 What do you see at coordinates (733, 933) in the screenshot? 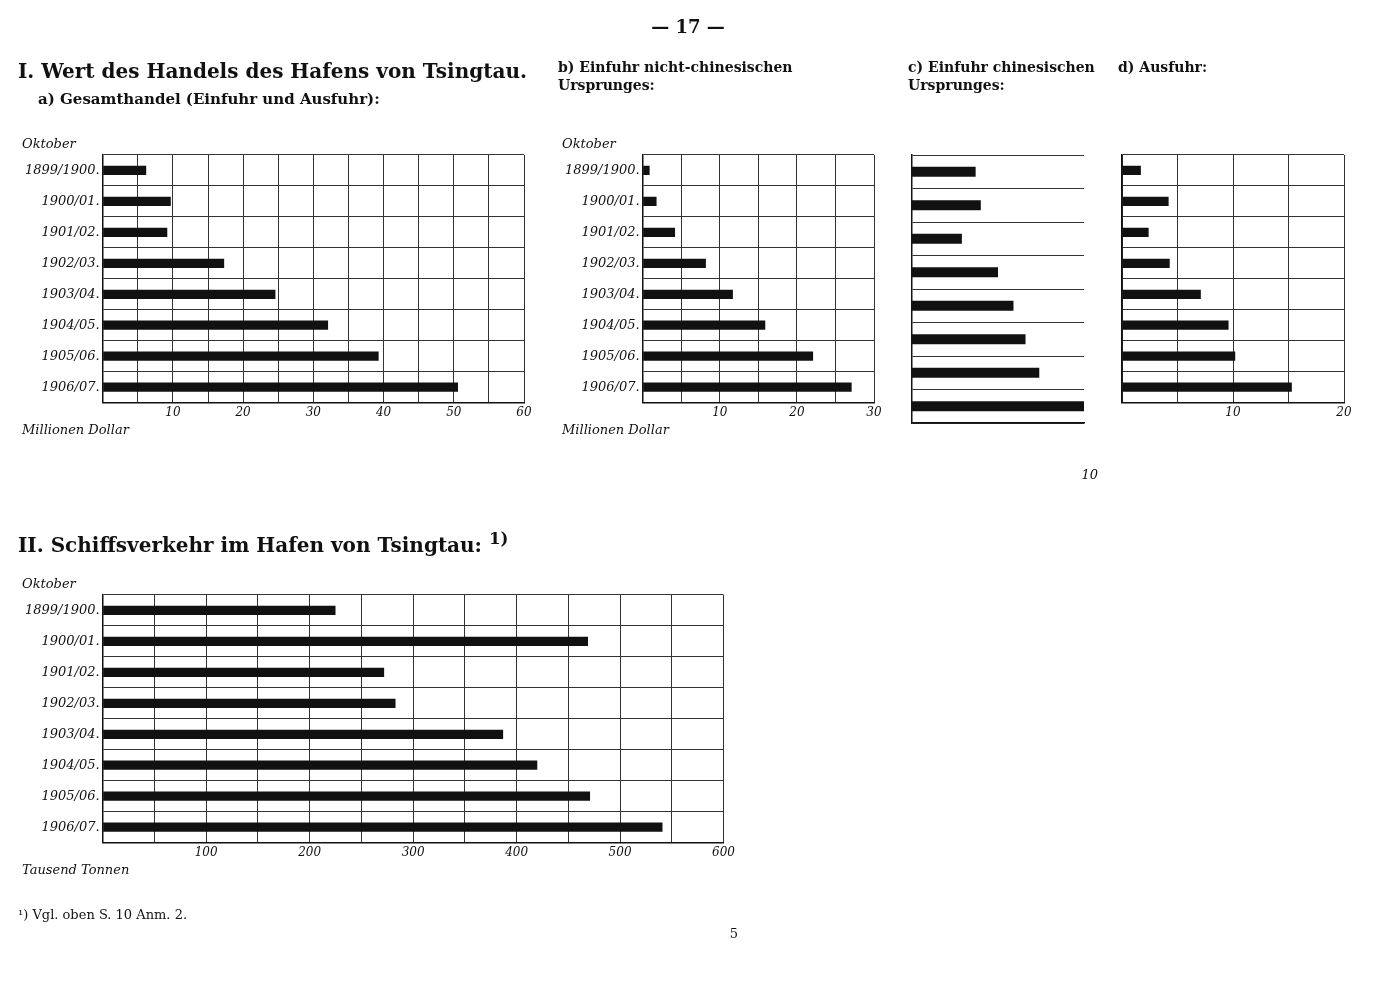
I see `text: 5` at bounding box center [733, 933].